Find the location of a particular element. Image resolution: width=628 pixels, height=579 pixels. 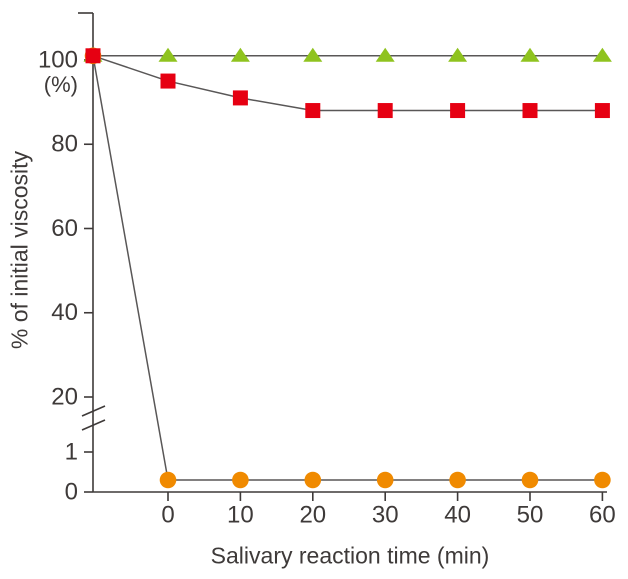

x-axis-title: Salivary reaction time (min) is located at coordinates (350, 555).